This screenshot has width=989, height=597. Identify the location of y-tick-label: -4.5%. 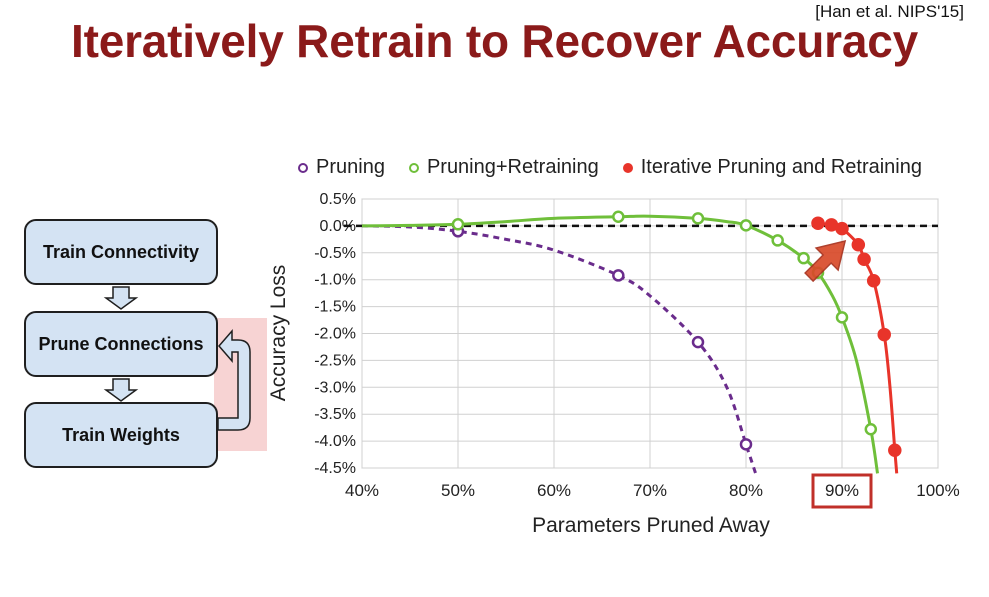
(335, 468).